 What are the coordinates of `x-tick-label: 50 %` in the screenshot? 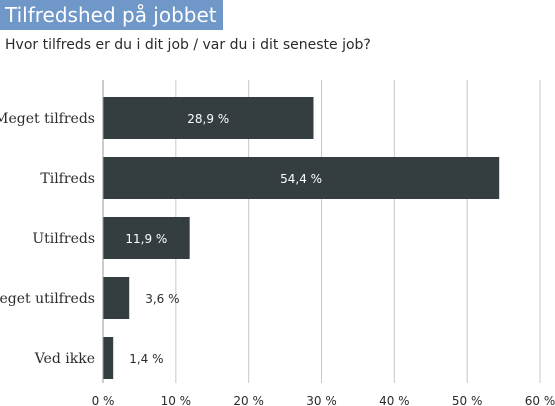 It's located at (467, 400).